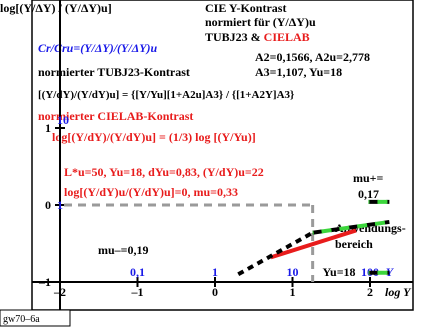  I want to click on title-line-1: CIE Y-Kontrast, so click(245, 8).